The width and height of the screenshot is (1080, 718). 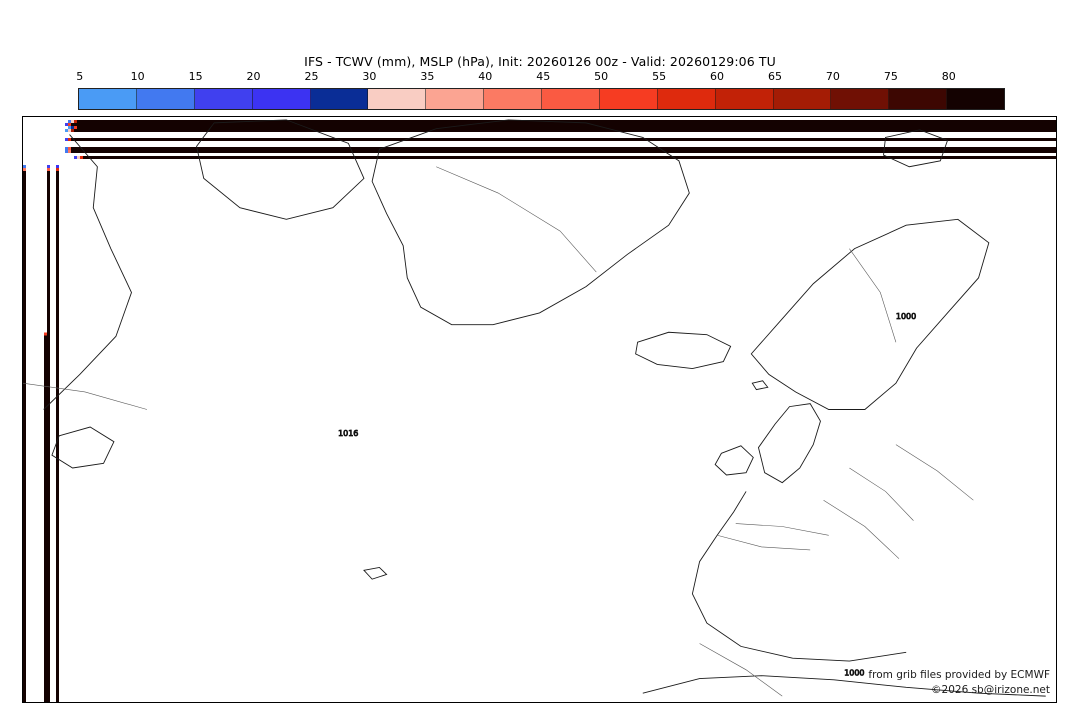 I want to click on coastline-ireland, so click(x=734, y=460).